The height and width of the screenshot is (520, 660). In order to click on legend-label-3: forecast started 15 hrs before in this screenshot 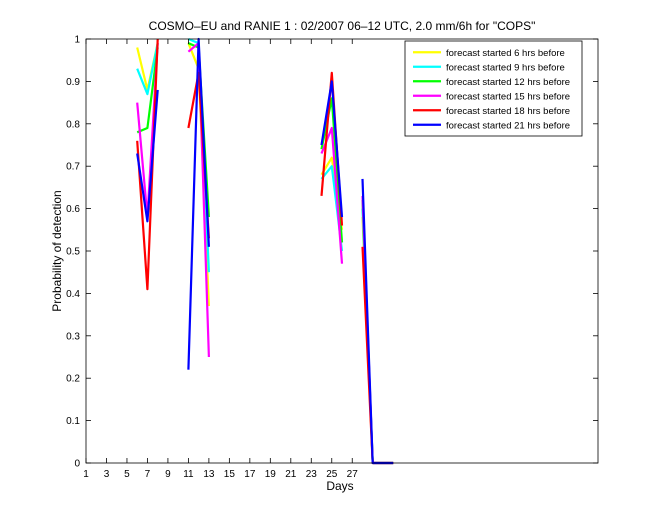, I will do `click(508, 96)`.